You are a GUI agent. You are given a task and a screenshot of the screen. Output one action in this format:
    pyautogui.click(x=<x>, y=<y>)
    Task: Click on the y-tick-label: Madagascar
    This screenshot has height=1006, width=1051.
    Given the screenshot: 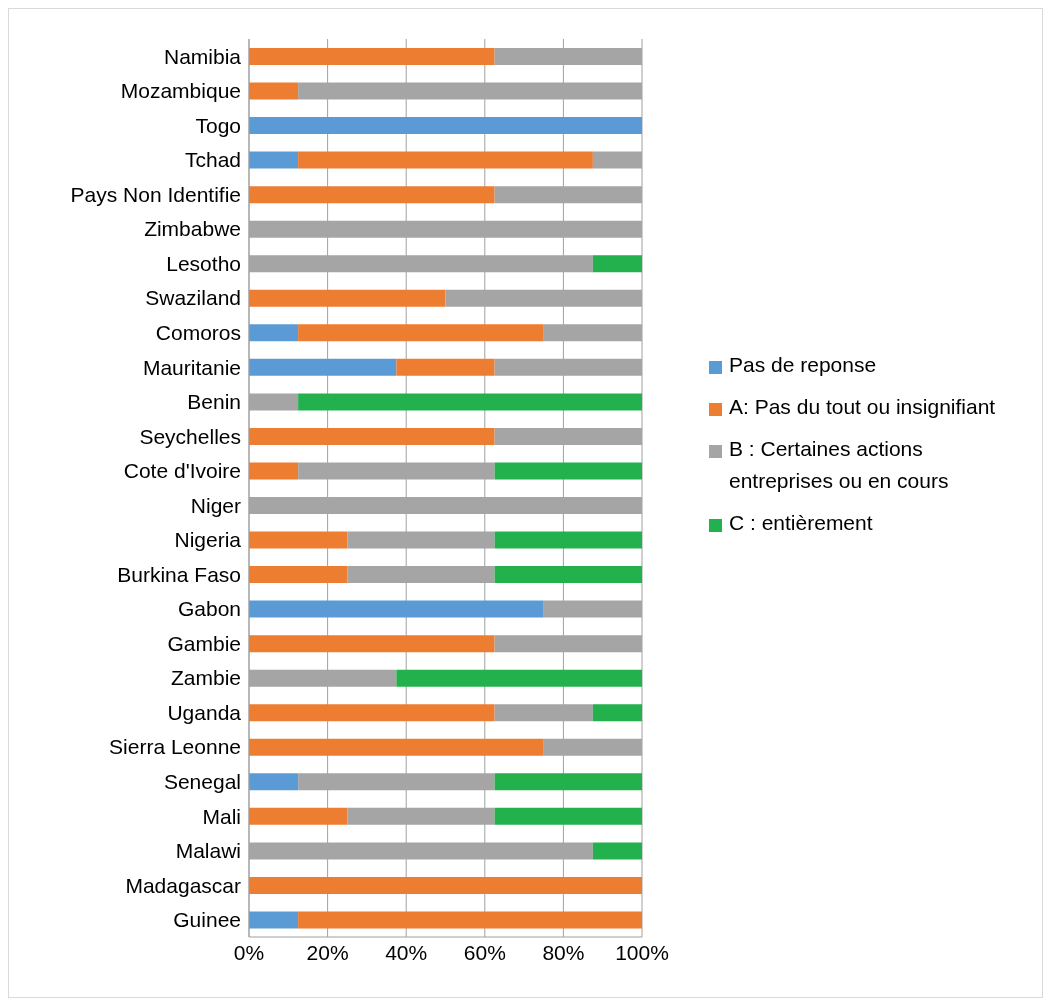 What is the action you would take?
    pyautogui.click(x=183, y=885)
    